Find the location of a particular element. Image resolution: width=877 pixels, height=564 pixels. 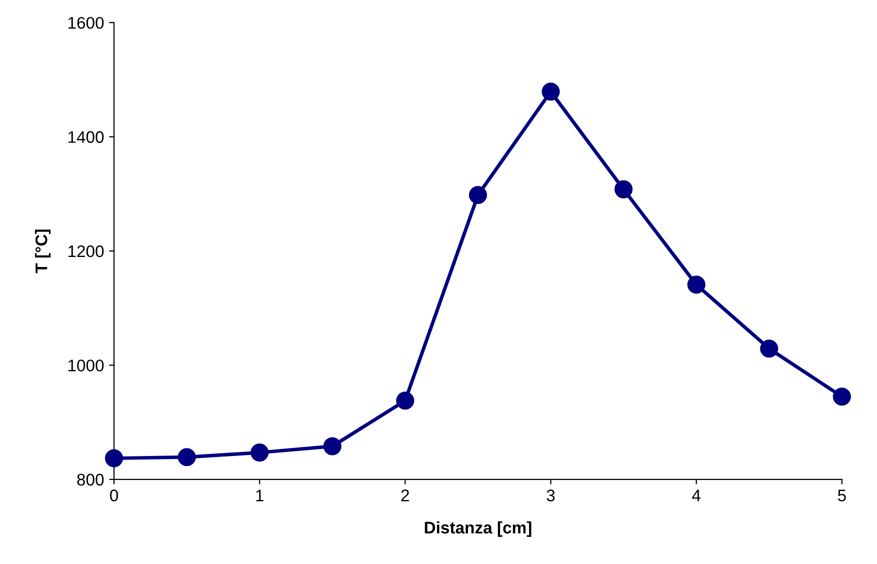

x-tick-label: 2 is located at coordinates (405, 496).